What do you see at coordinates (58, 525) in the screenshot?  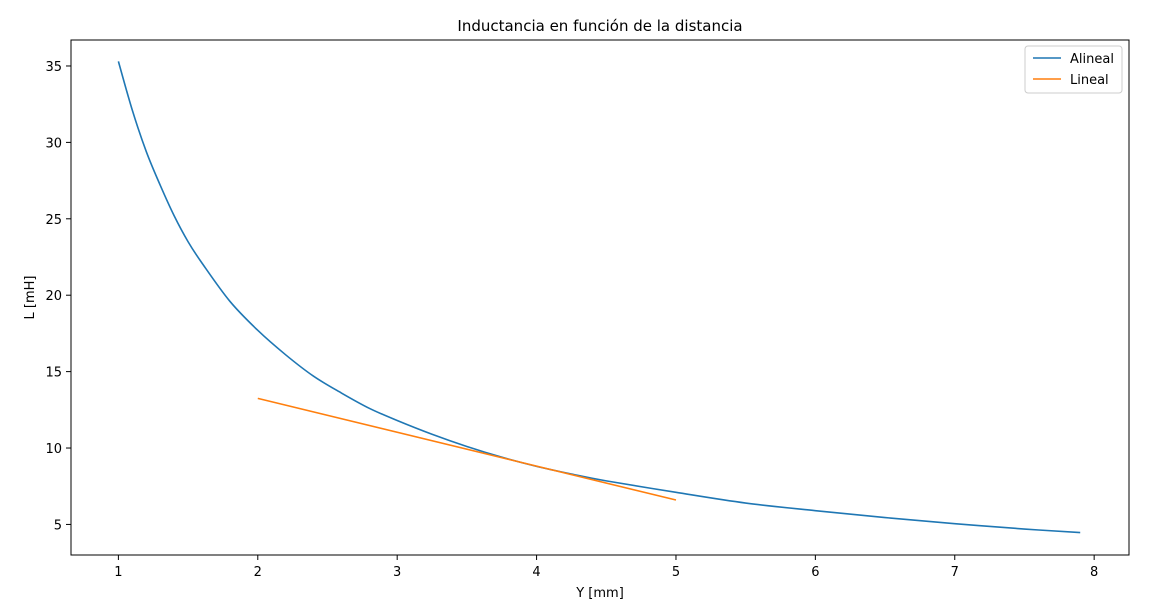 I see `y-tick-label: 5` at bounding box center [58, 525].